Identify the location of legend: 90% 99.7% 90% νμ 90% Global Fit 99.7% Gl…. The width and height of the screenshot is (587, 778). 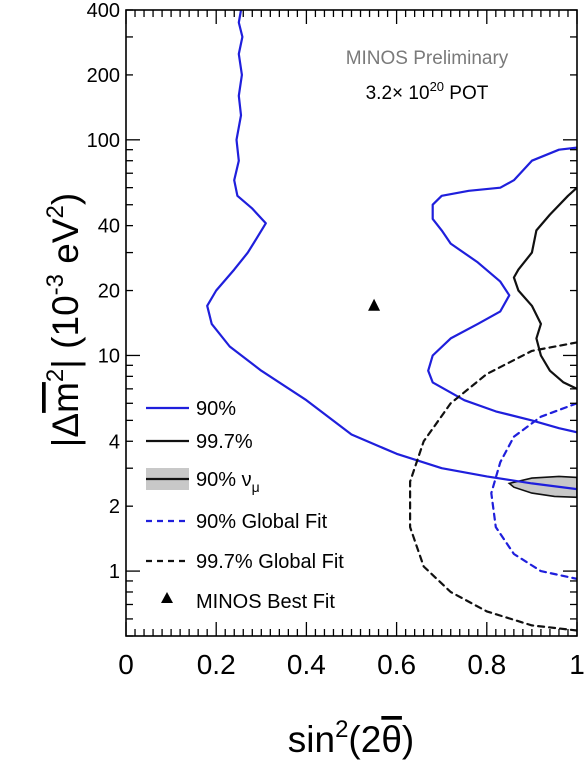
(245, 505).